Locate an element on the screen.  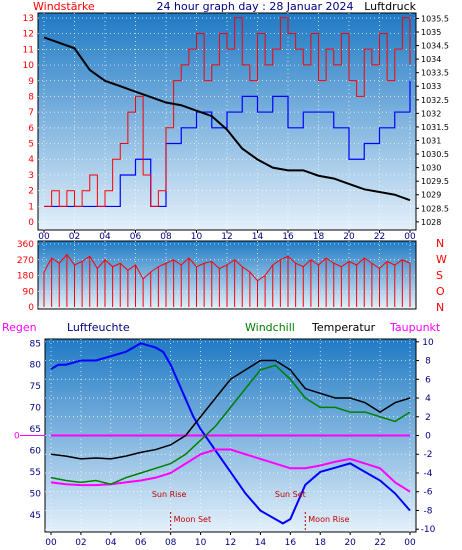
pressure-tick-label: 1029.5 is located at coordinates (435, 181).